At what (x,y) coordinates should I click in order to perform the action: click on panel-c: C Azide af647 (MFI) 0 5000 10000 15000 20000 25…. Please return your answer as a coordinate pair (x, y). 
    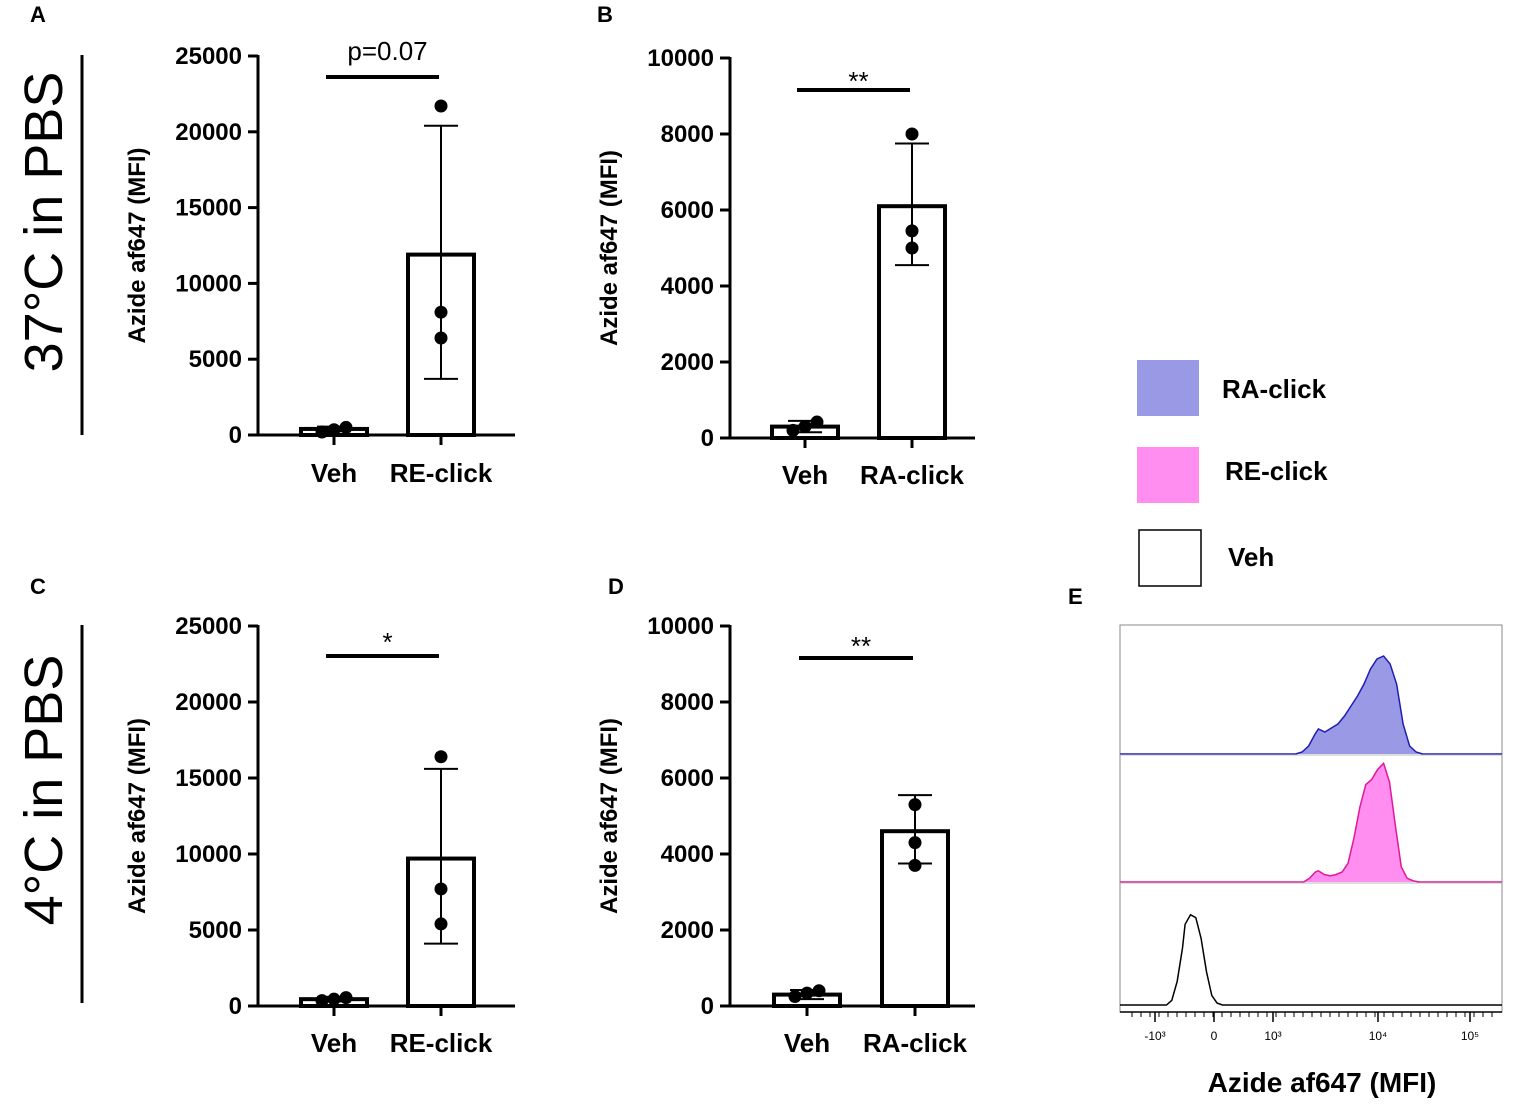
    Looking at the image, I should click on (272, 816).